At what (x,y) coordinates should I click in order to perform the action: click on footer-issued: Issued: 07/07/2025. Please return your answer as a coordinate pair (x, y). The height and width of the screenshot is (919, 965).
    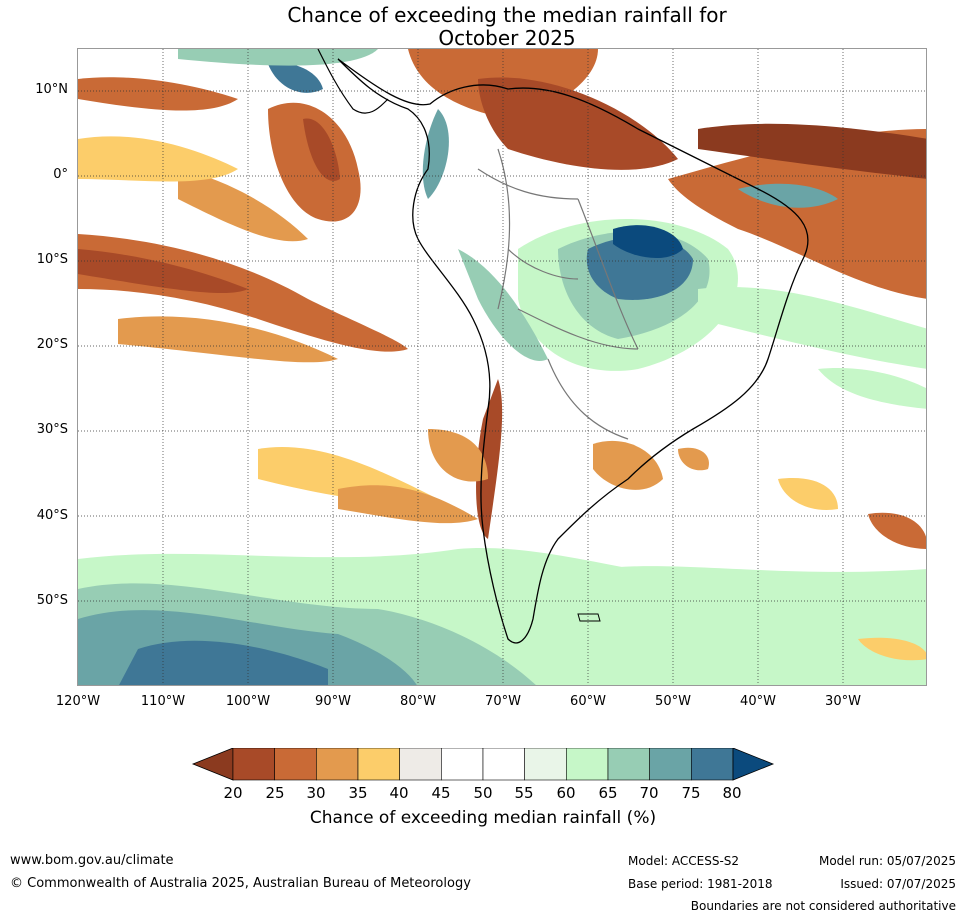
    Looking at the image, I should click on (898, 884).